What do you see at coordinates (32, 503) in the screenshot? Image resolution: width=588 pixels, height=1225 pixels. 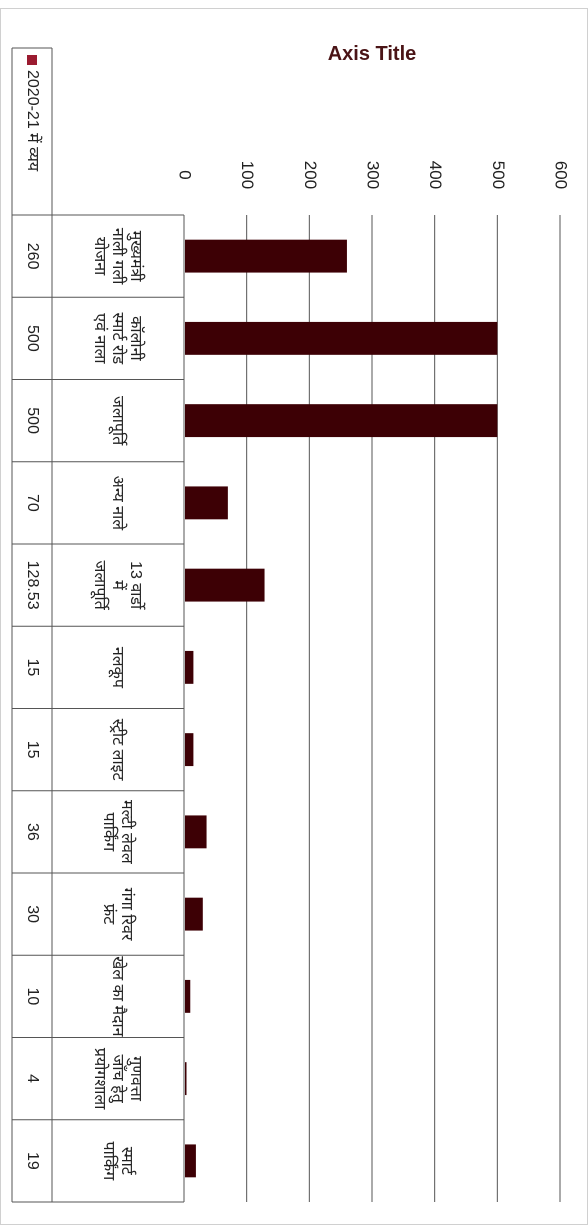 I see `data-label: 70` at bounding box center [32, 503].